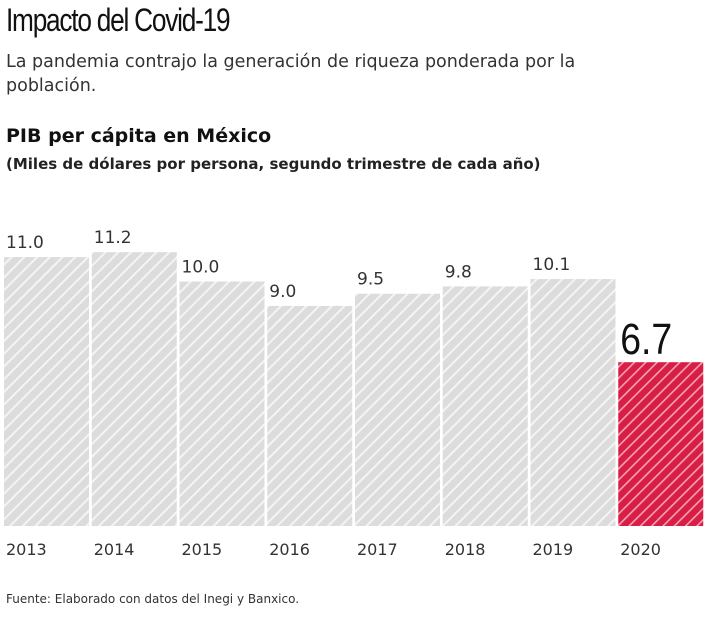 This screenshot has width=706, height=620. Describe the element at coordinates (289, 549) in the screenshot. I see `category-label-2016: 2016` at that location.